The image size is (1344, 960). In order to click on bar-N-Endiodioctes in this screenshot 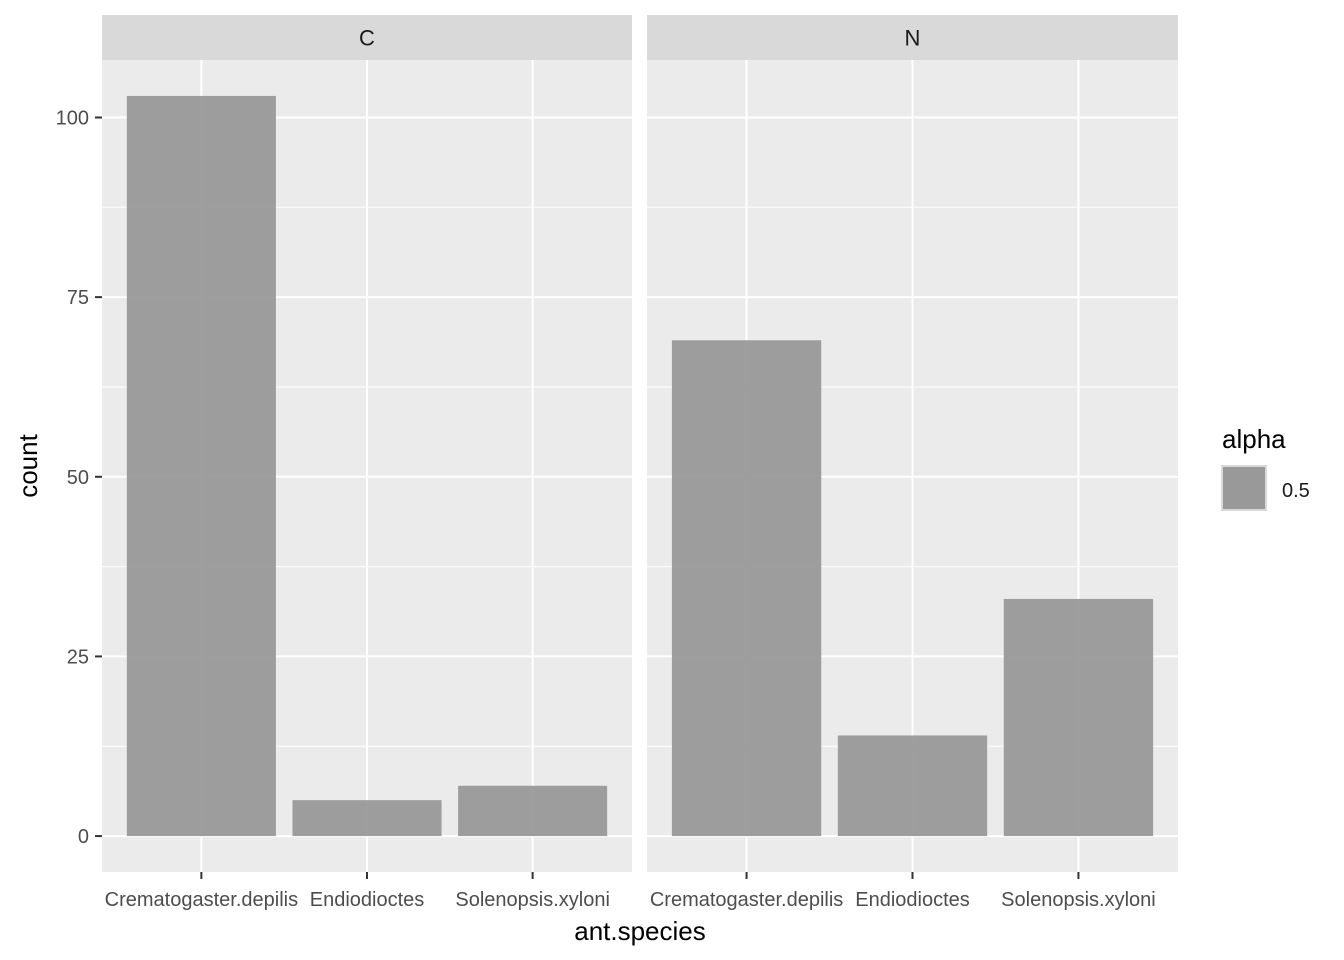, I will do `click(912, 786)`.